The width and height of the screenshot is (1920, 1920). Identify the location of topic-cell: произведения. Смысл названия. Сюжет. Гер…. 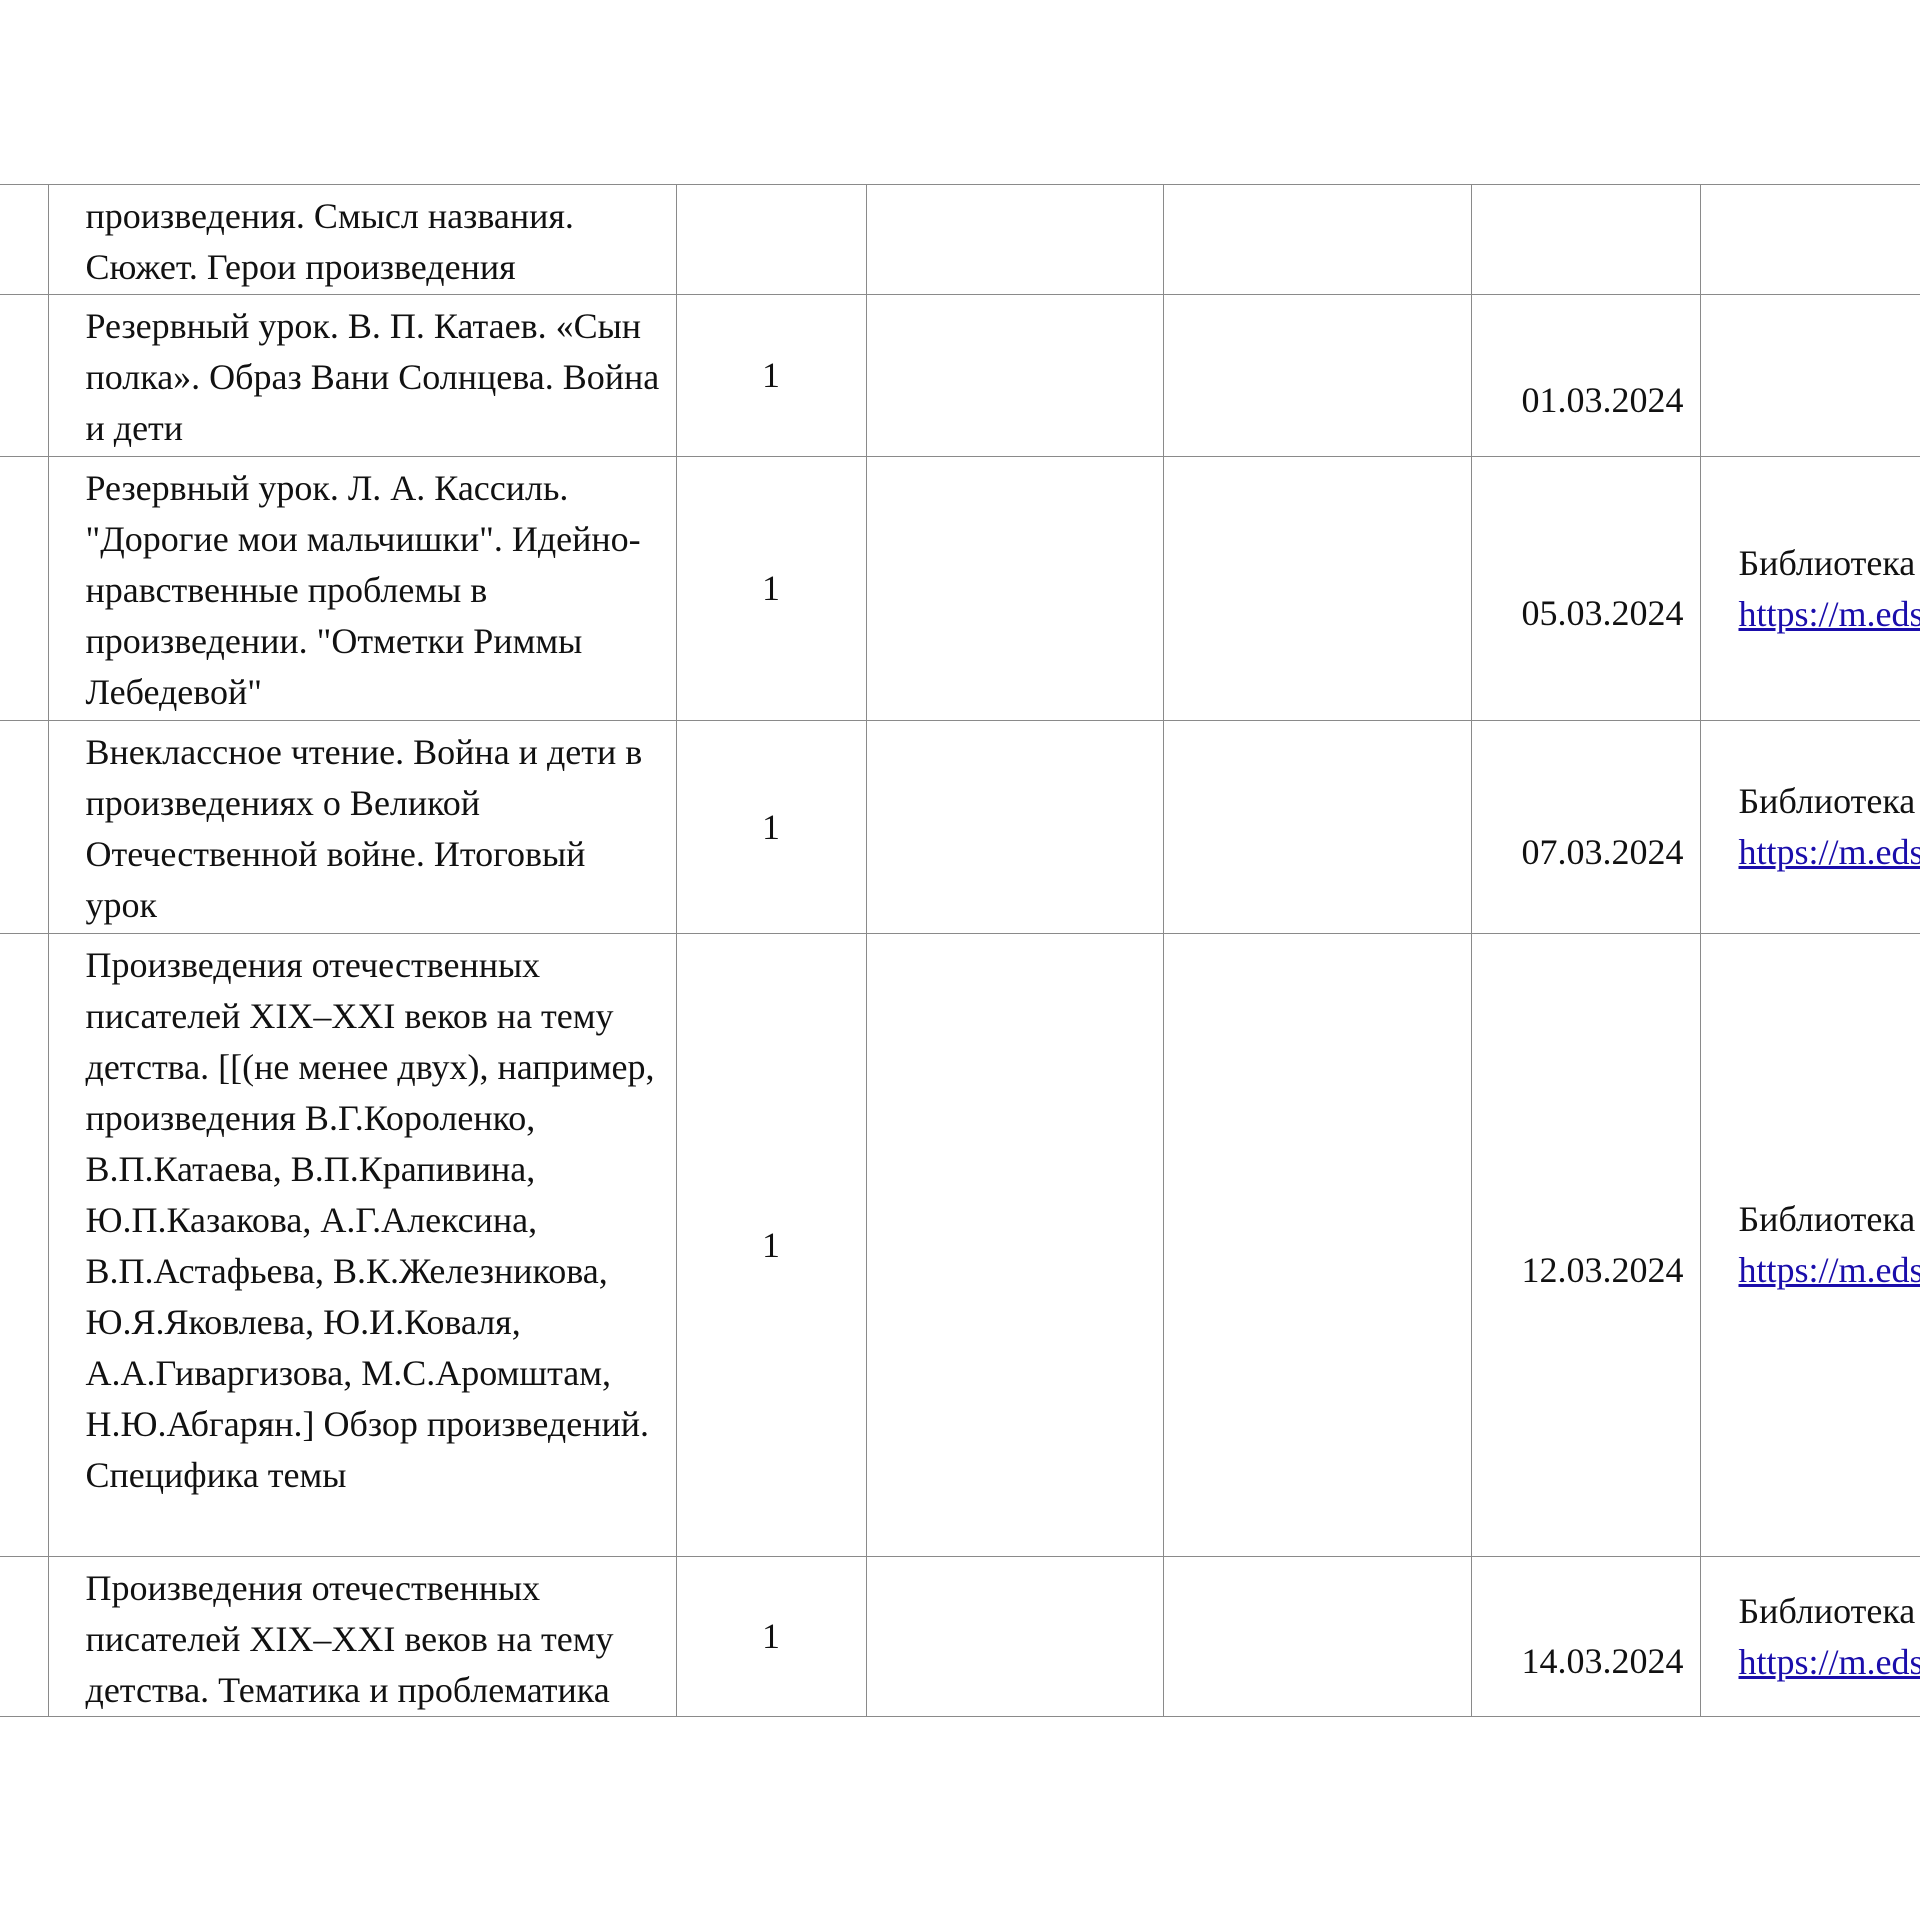
(362, 239).